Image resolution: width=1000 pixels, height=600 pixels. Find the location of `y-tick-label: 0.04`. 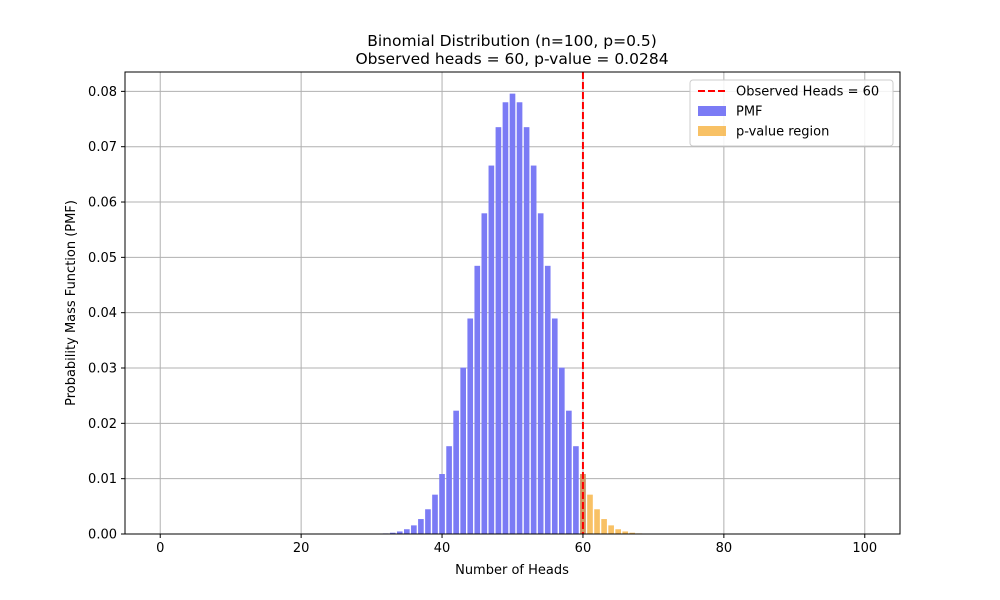

y-tick-label: 0.04 is located at coordinates (102, 313).